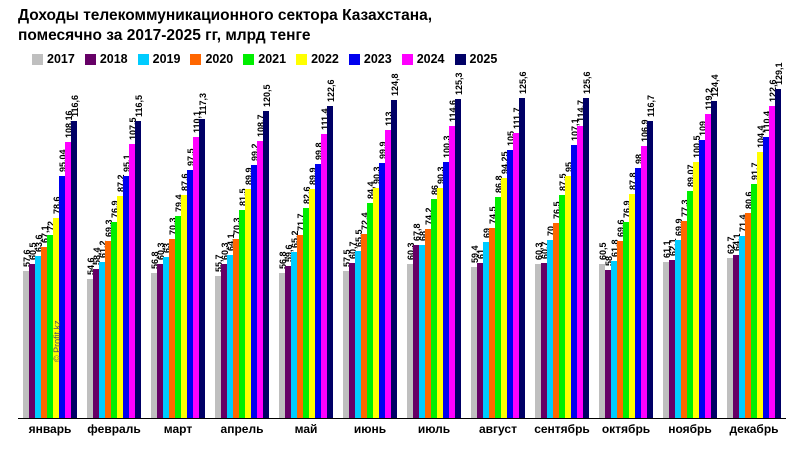  I want to click on bar-2022-март: 87,6, so click(185, 246).